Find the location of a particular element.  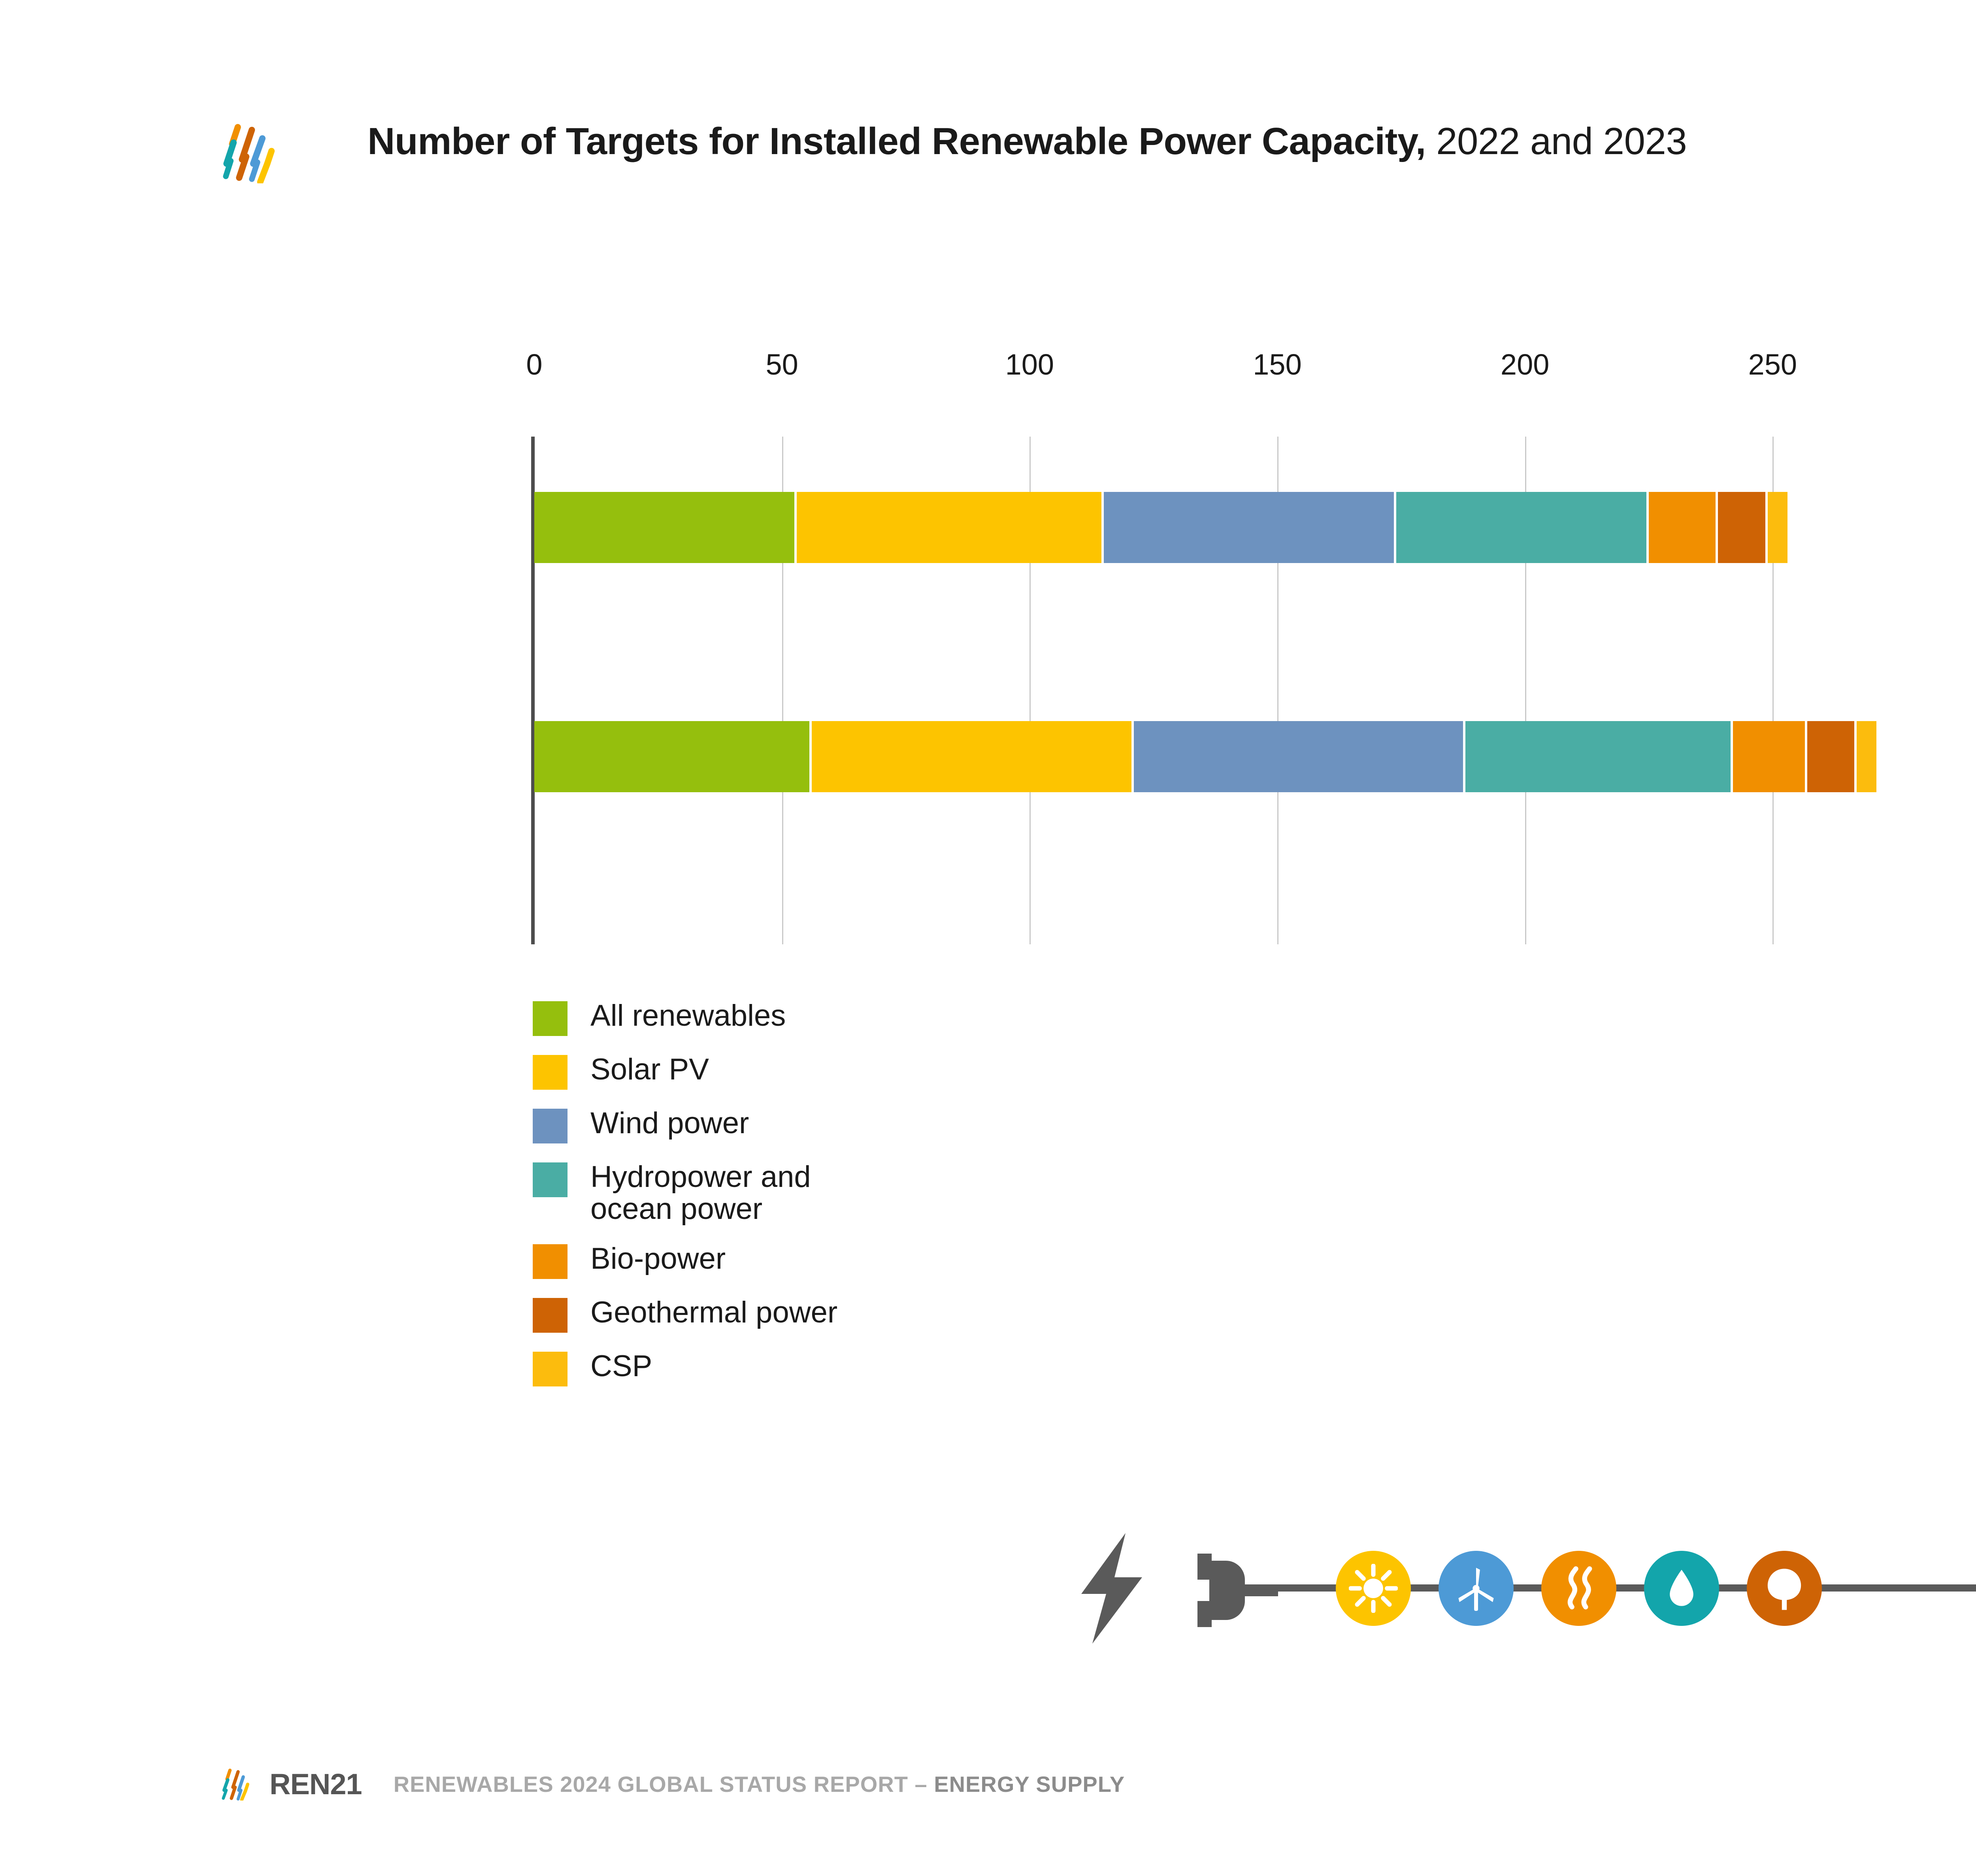

y-axis-line is located at coordinates (533, 691).